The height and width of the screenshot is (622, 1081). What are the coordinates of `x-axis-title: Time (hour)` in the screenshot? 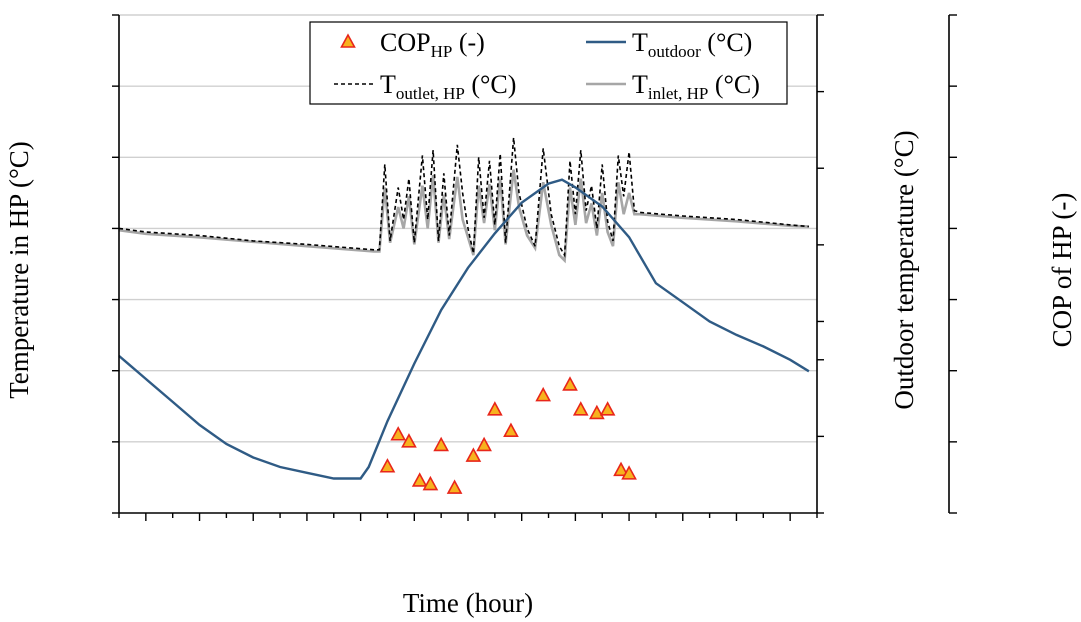 It's located at (468, 603).